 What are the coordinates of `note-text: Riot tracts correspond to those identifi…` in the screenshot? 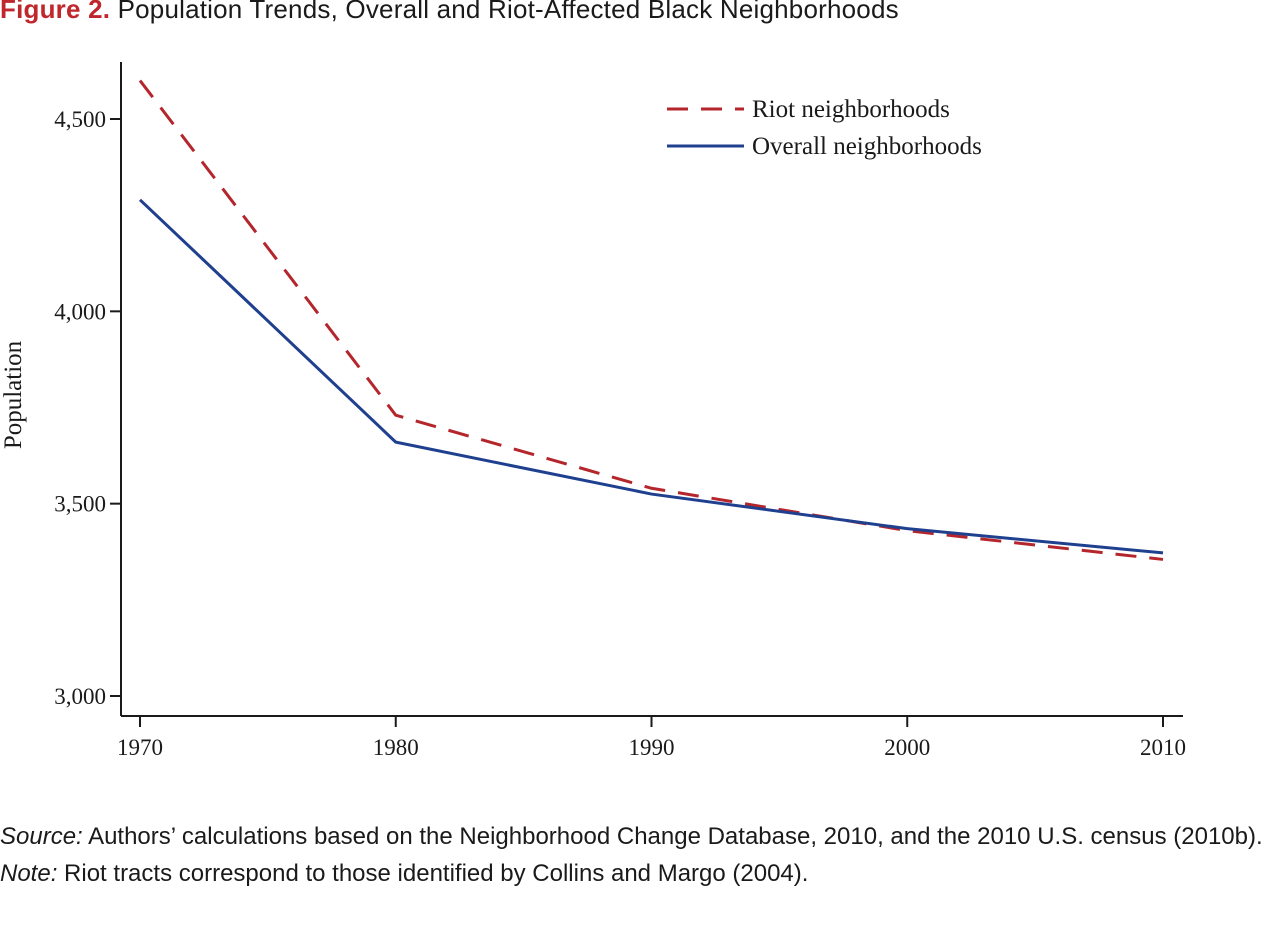 It's located at (436, 873).